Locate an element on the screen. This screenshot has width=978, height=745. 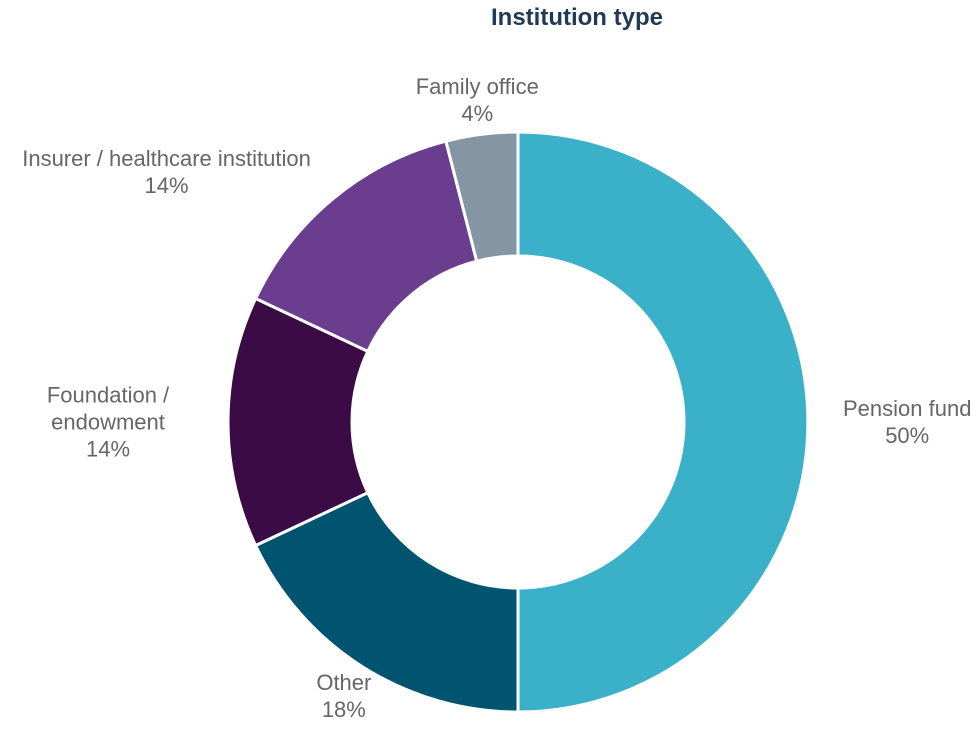
category-label: Pension fund is located at coordinates (907, 408).